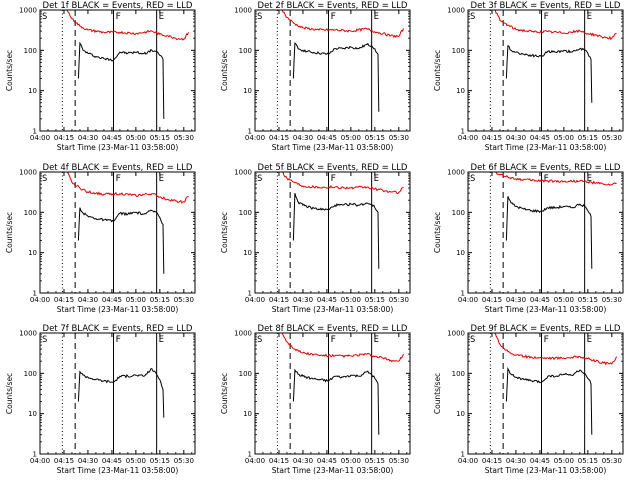 This screenshot has width=640, height=480. Describe the element at coordinates (118, 6) in the screenshot. I see `panel-title: Det 1f BLACK = Events, RED = LLD` at that location.